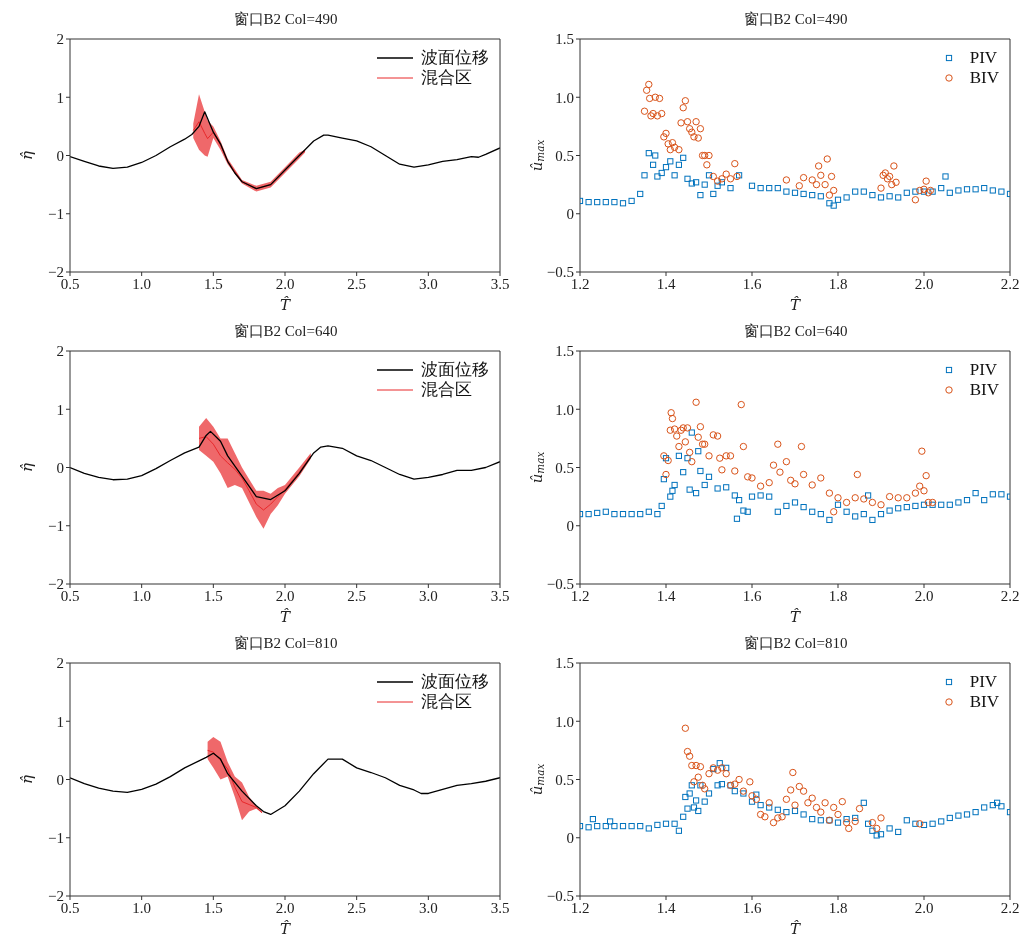 The image size is (1023, 942). I want to click on x-tick-label: 1.6, so click(752, 595).